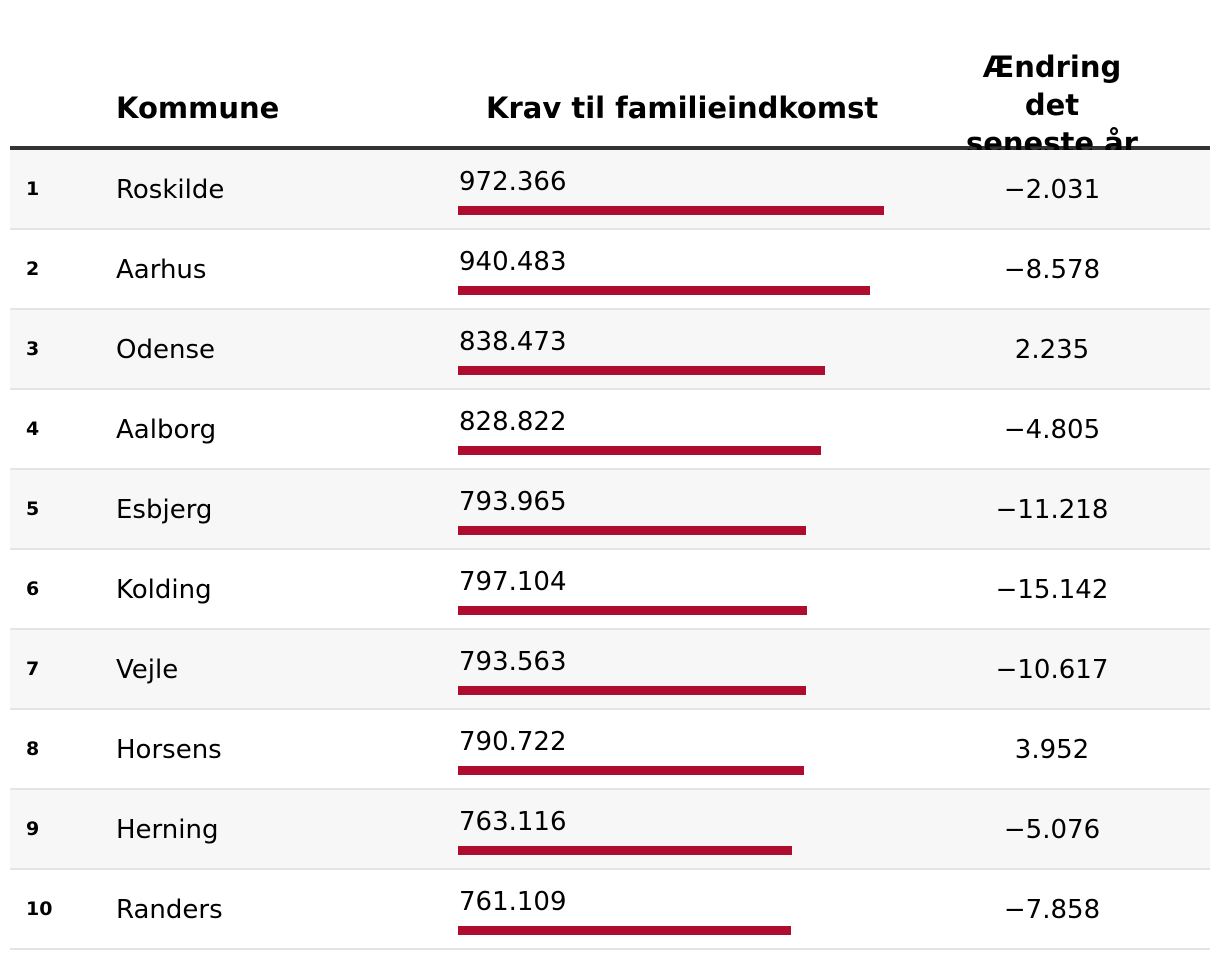  Describe the element at coordinates (33, 349) in the screenshot. I see `row-rank: 3` at that location.